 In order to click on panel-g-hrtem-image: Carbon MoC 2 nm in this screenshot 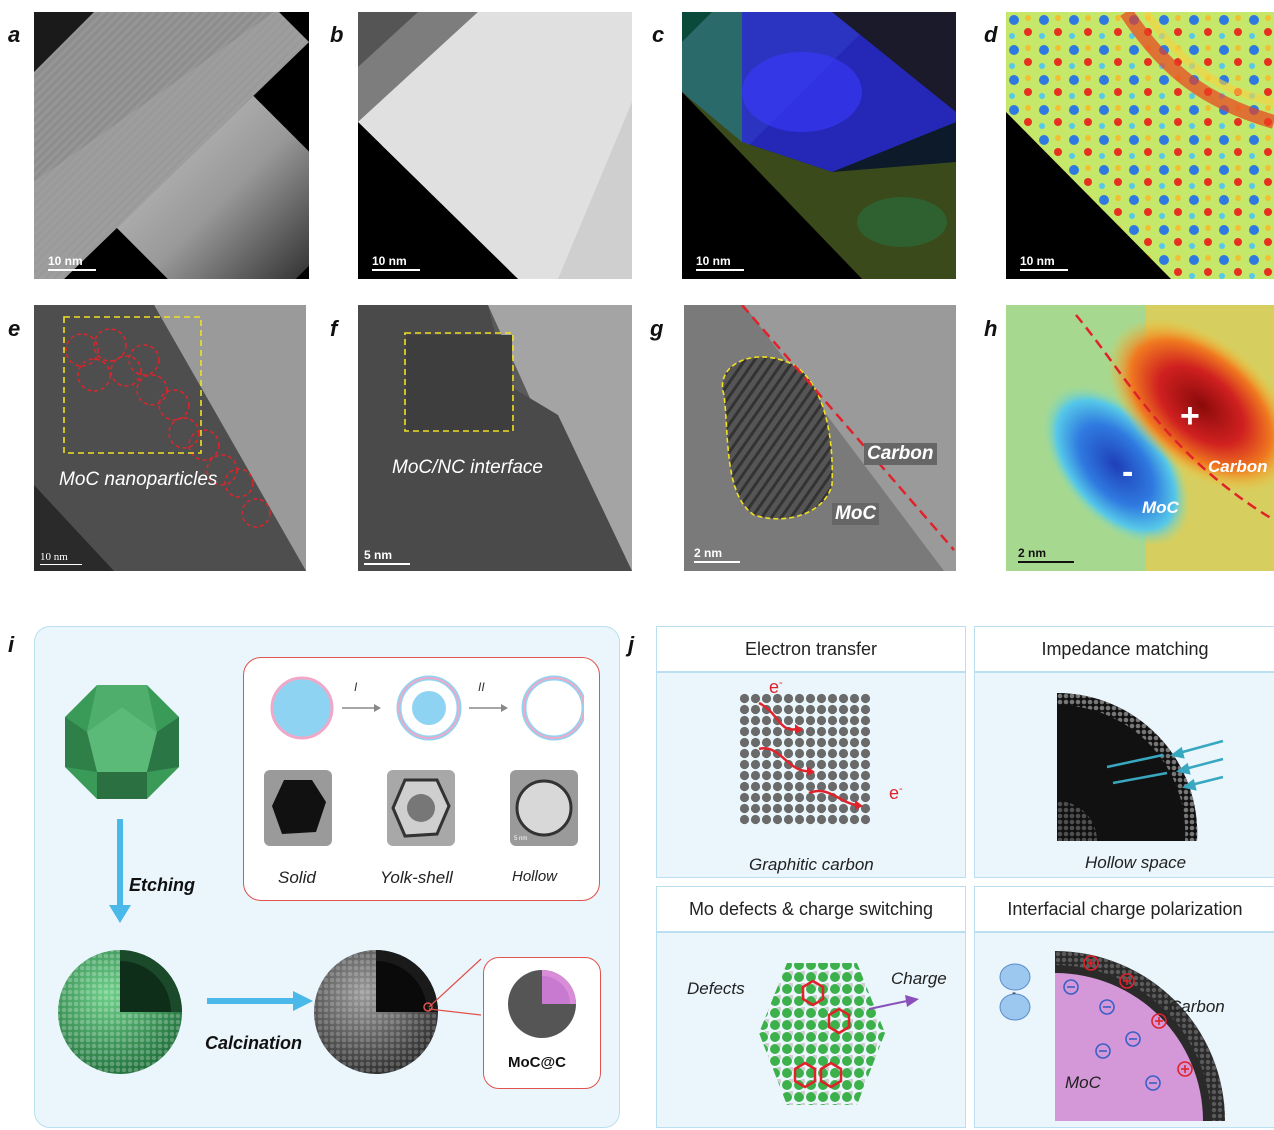, I will do `click(820, 438)`.